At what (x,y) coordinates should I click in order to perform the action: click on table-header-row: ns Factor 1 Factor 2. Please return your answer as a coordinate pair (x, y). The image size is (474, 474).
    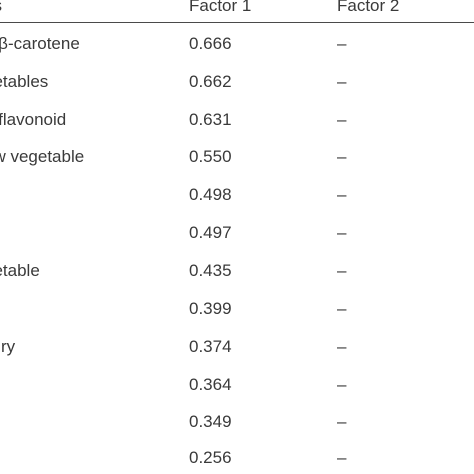
    Looking at the image, I should click on (237, 11).